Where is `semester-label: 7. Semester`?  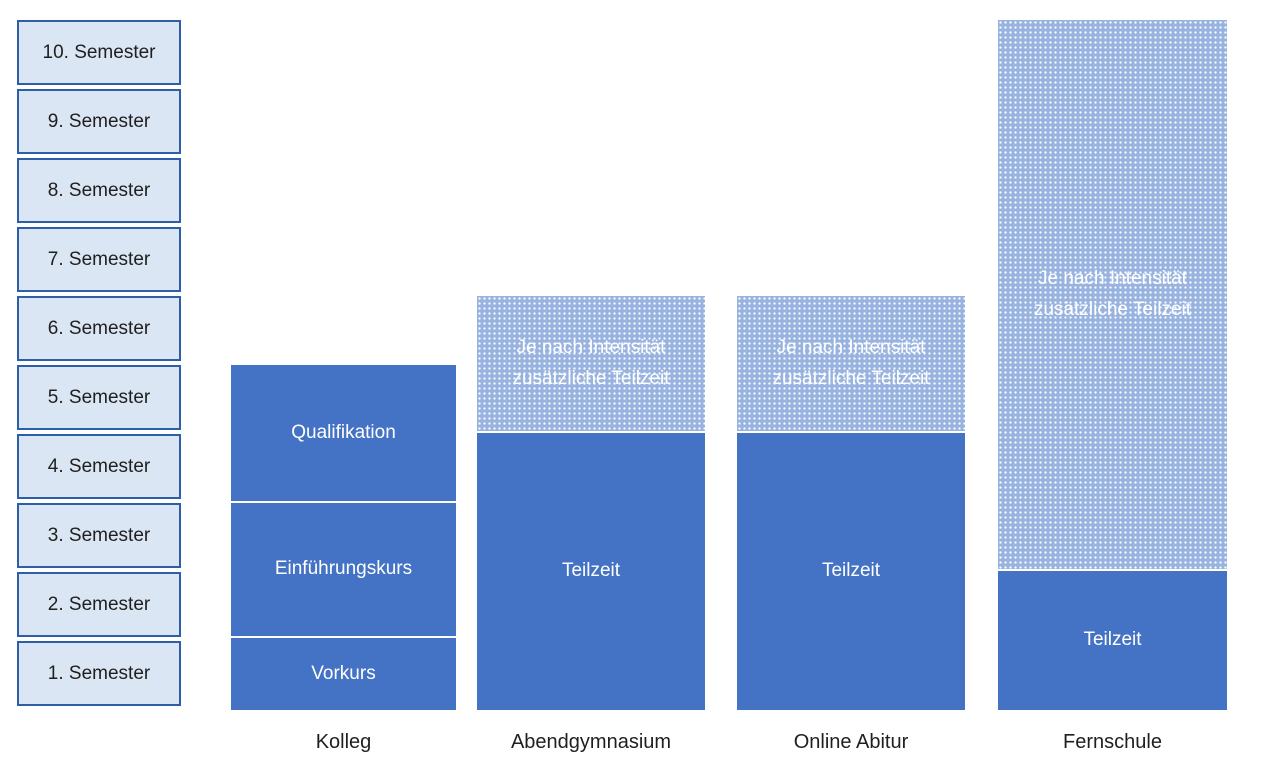 semester-label: 7. Semester is located at coordinates (99, 259).